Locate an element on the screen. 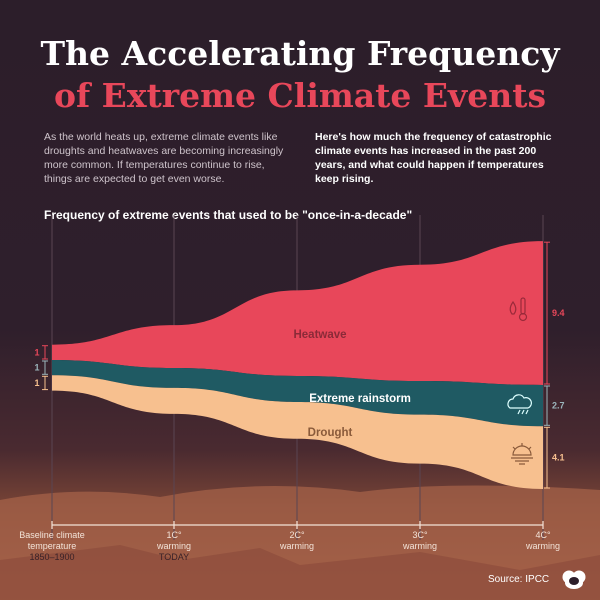  title-line-2: of Extreme Climate Events is located at coordinates (300, 95).